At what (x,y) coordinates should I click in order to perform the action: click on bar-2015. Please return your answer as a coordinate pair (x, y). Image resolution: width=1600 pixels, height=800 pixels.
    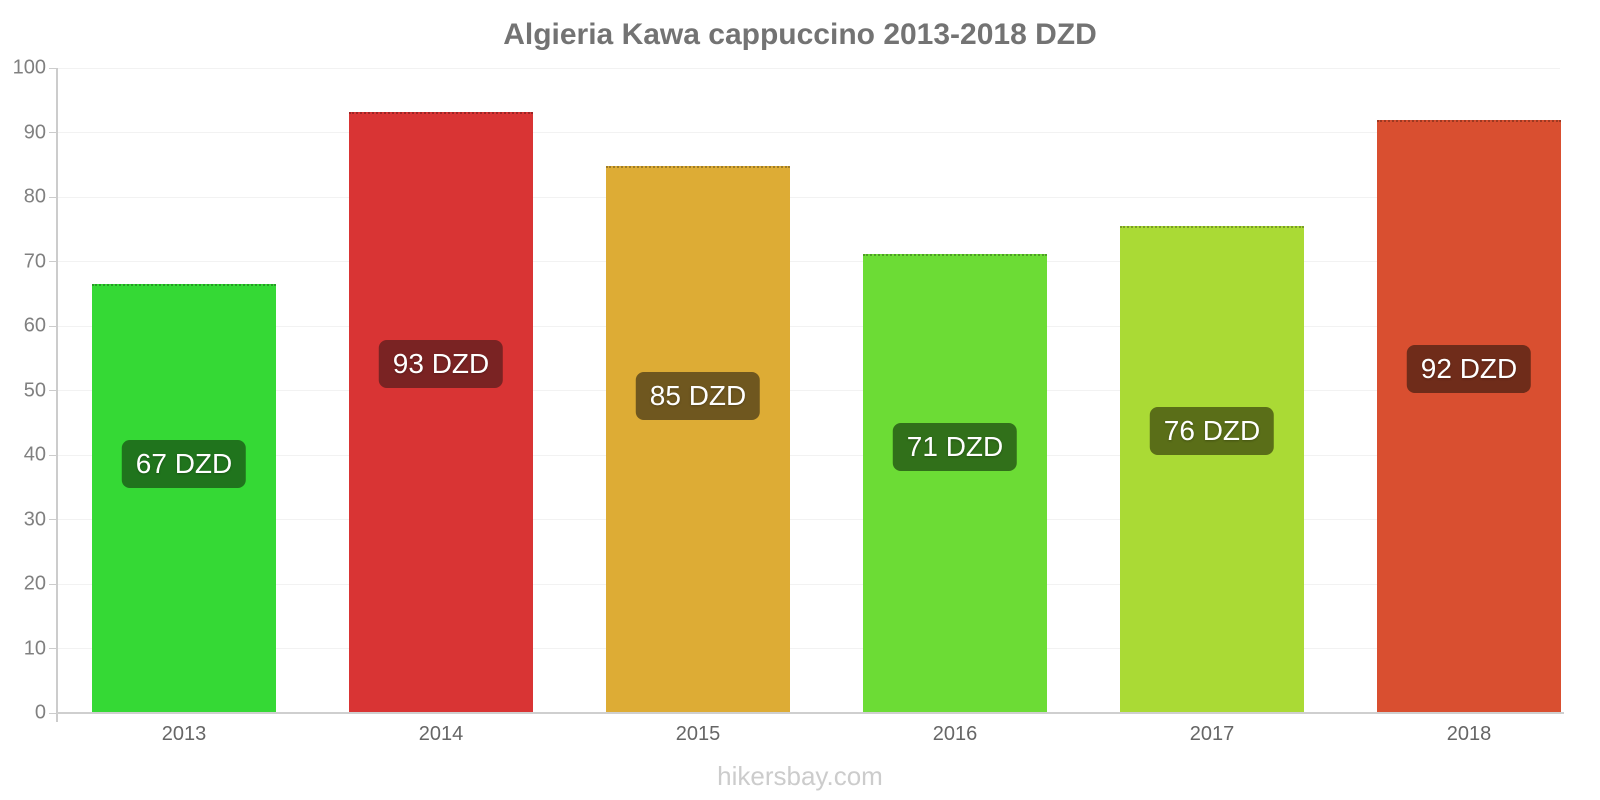
    Looking at the image, I should click on (698, 439).